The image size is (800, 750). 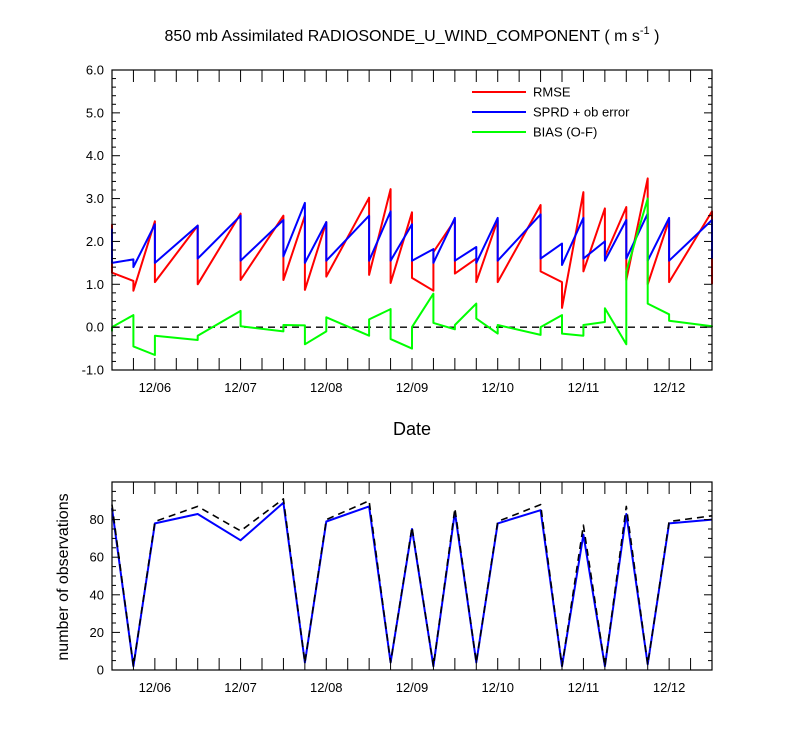 What do you see at coordinates (100, 670) in the screenshot?
I see `y-tick-label: 0` at bounding box center [100, 670].